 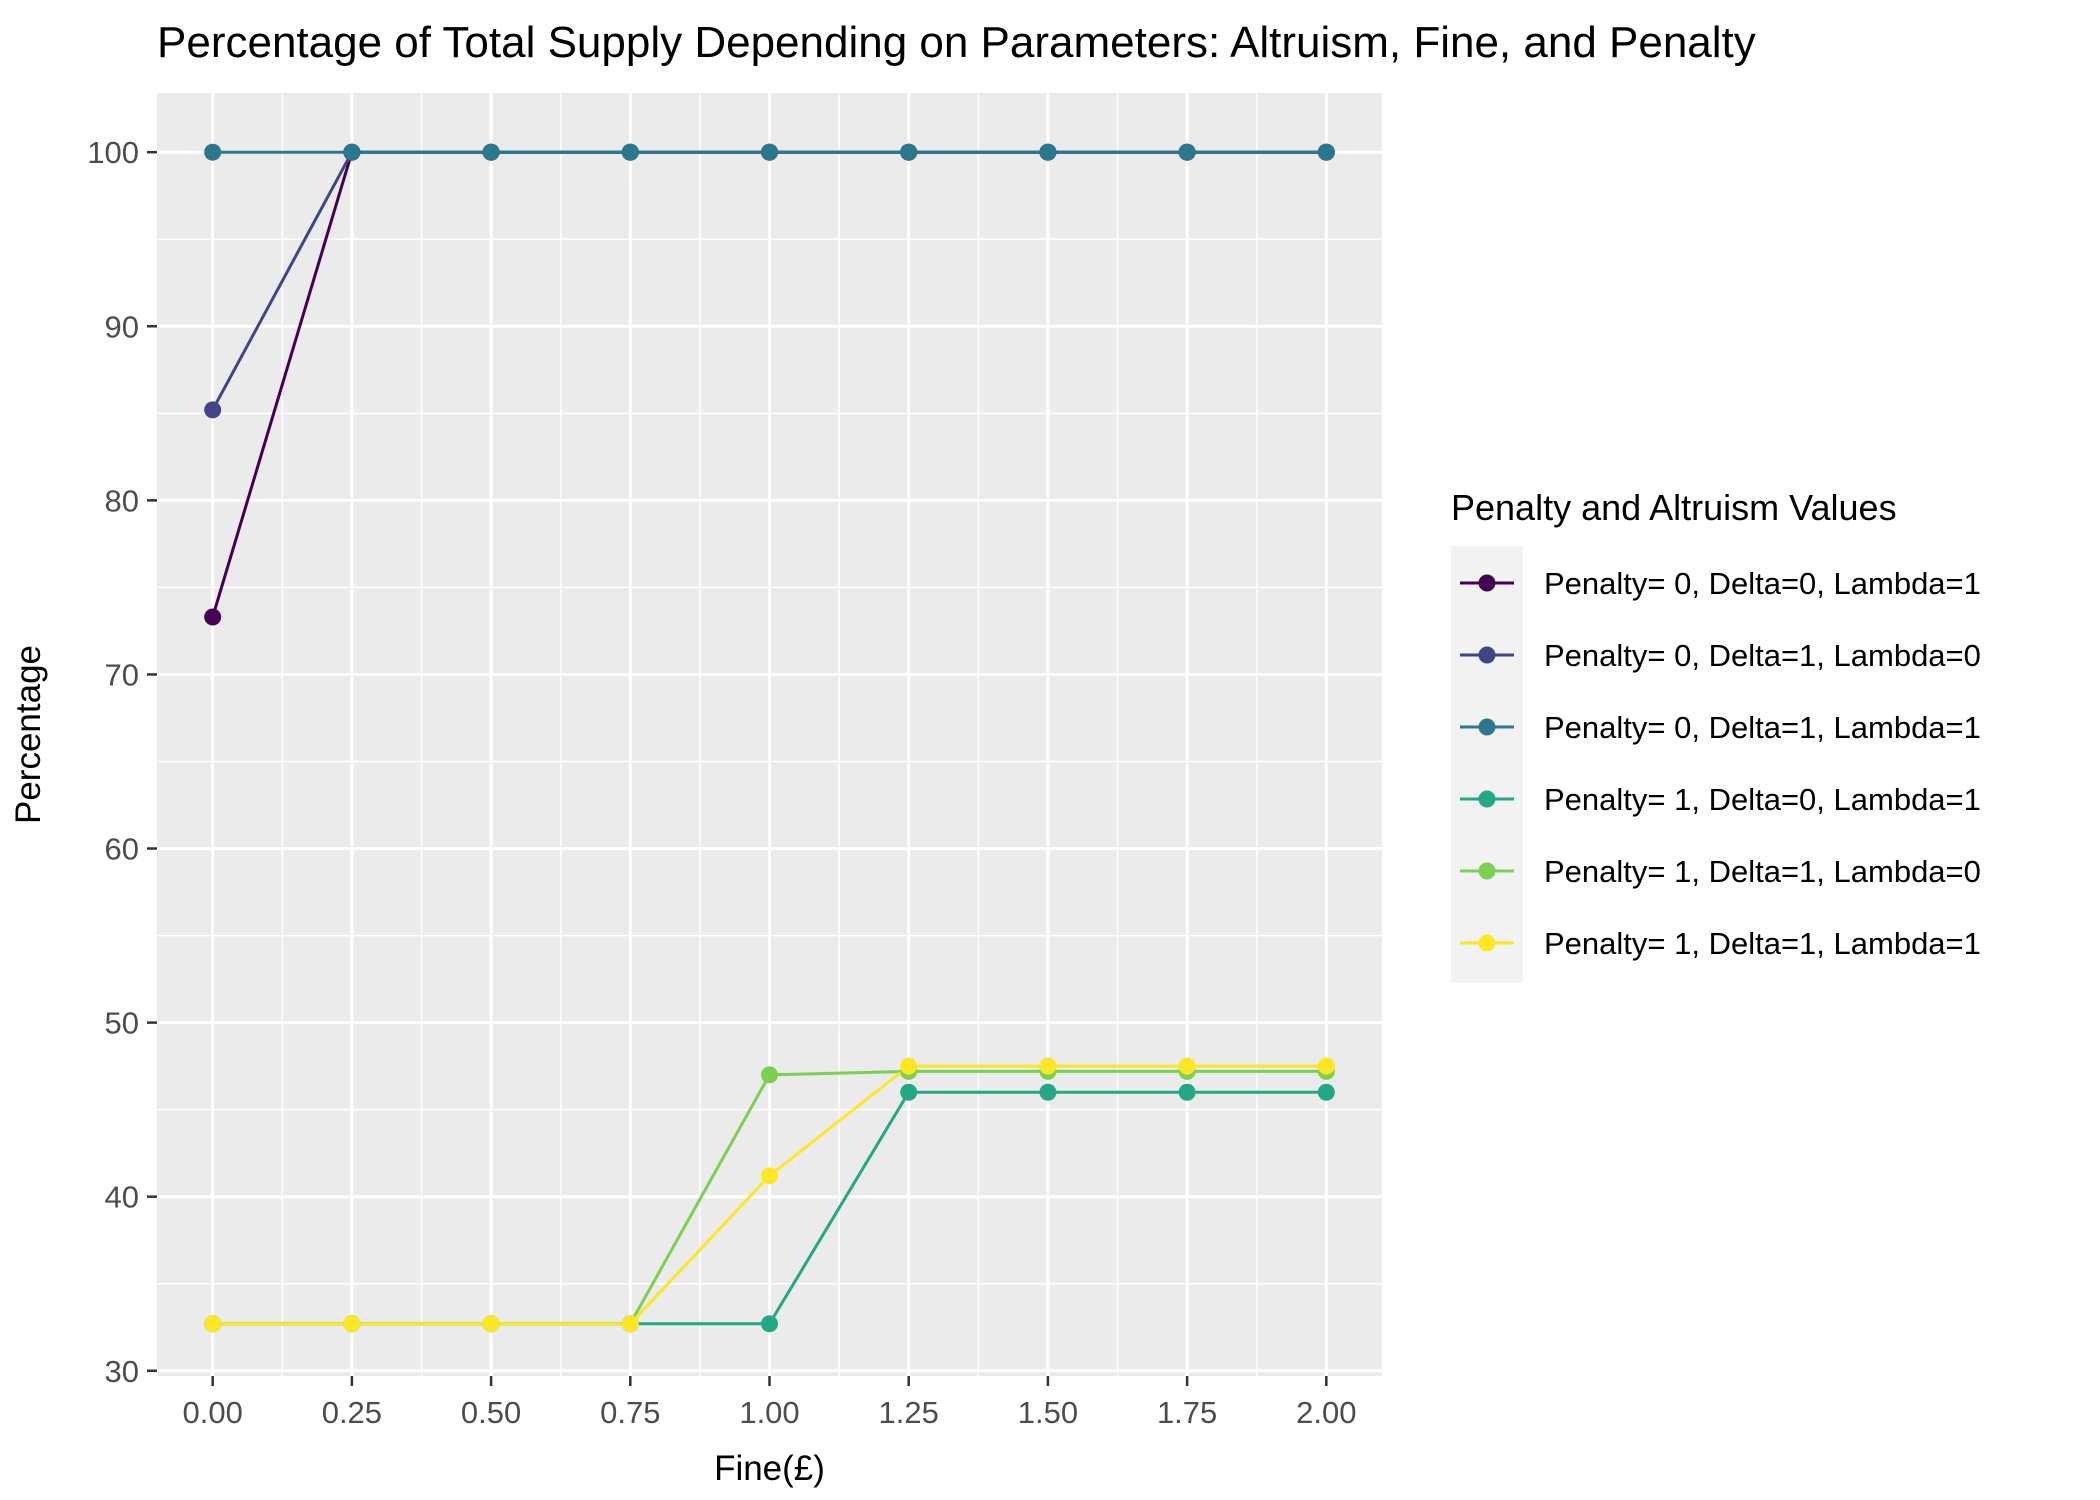 I want to click on y-tick-label: 30, so click(x=122, y=1371).